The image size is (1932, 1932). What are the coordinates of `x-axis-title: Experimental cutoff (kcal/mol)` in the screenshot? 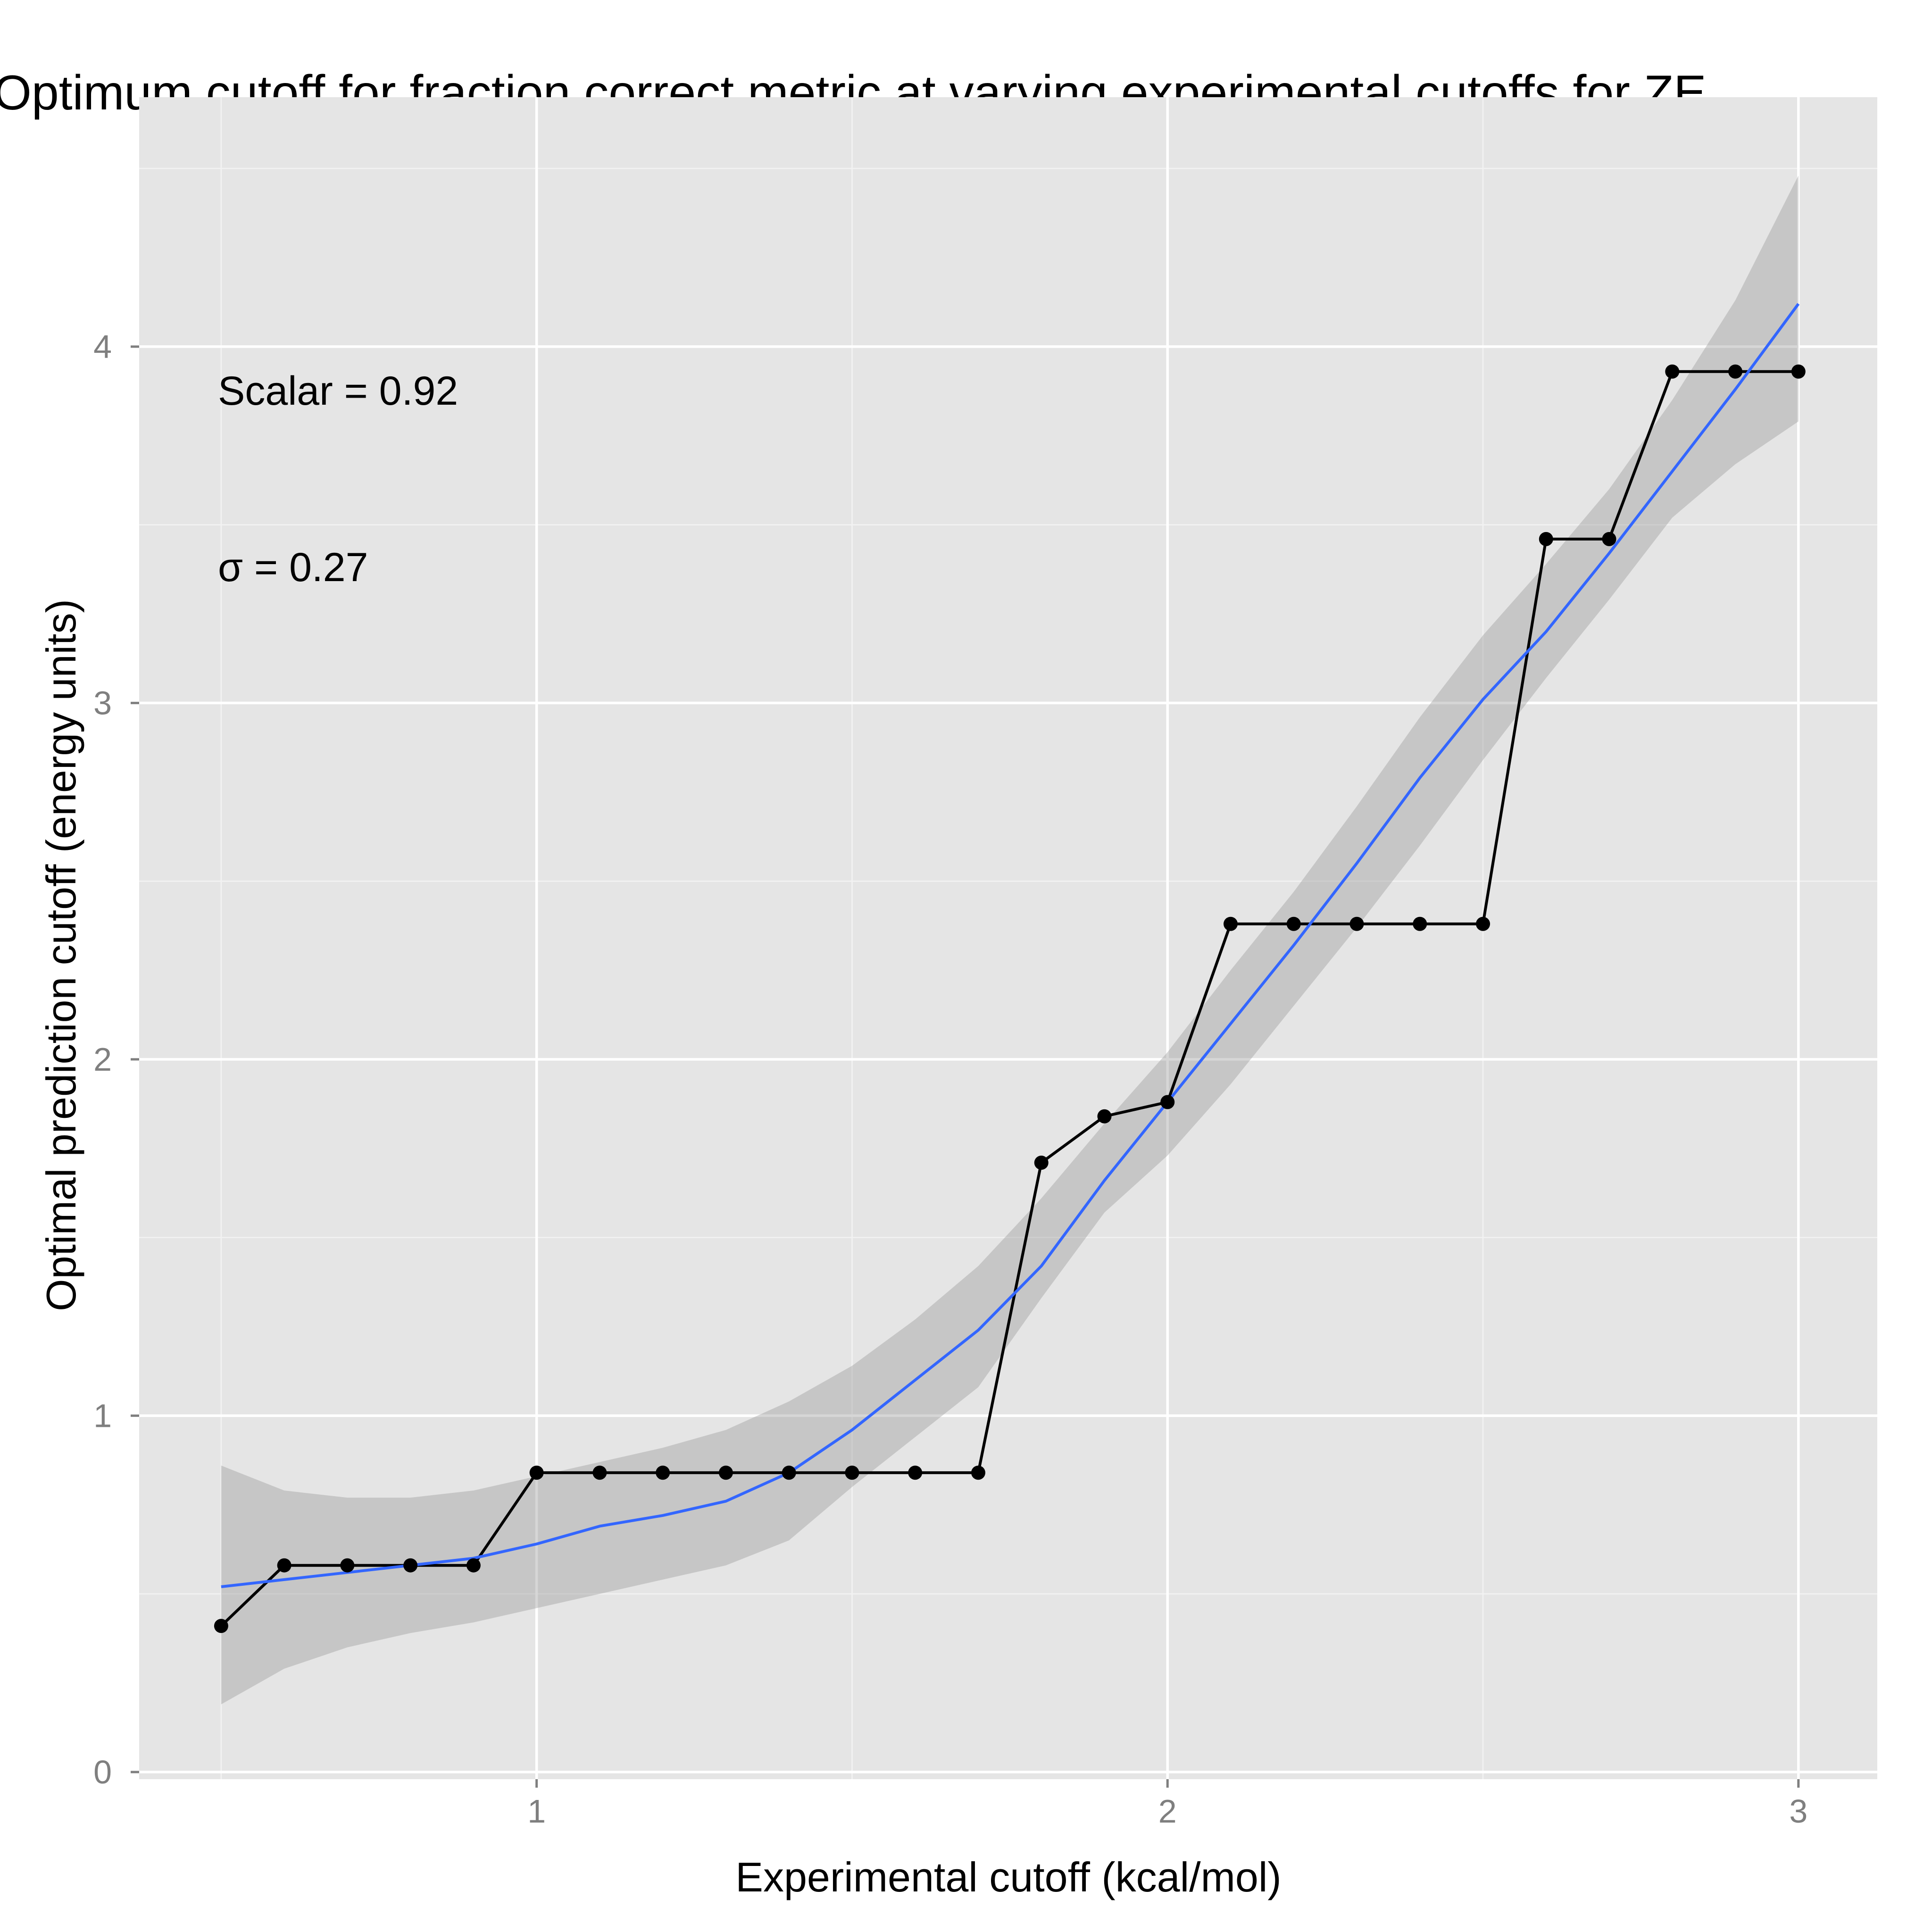 It's located at (1008, 1877).